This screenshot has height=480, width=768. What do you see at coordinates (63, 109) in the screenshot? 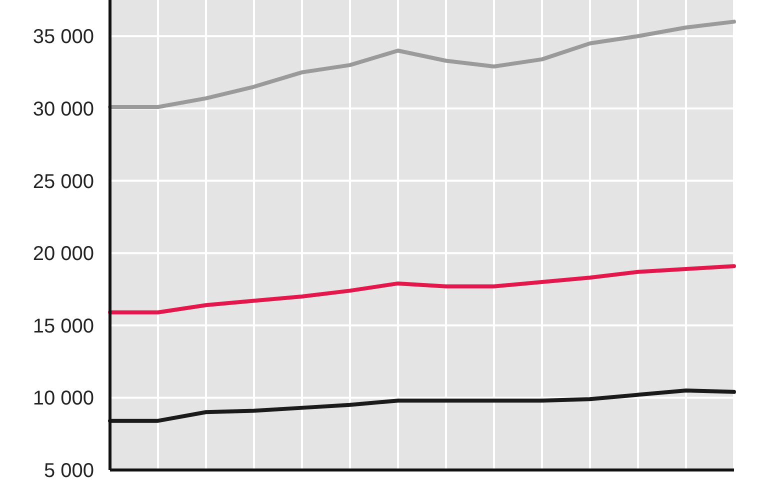
I see `y-tick-label: 30 000` at bounding box center [63, 109].